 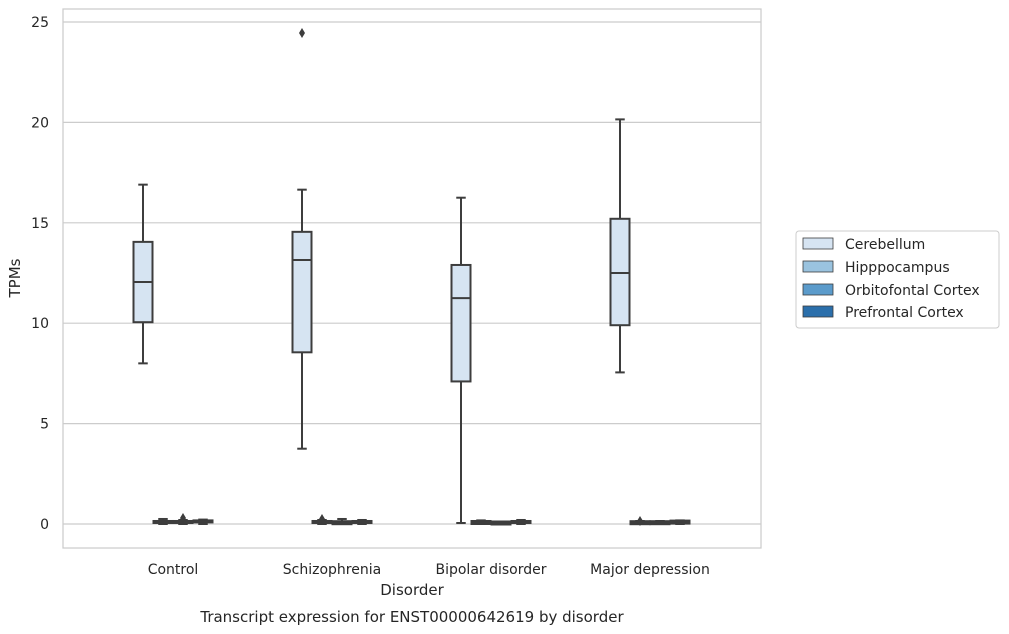 I want to click on y-tick-label-5: 5, so click(x=44, y=425).